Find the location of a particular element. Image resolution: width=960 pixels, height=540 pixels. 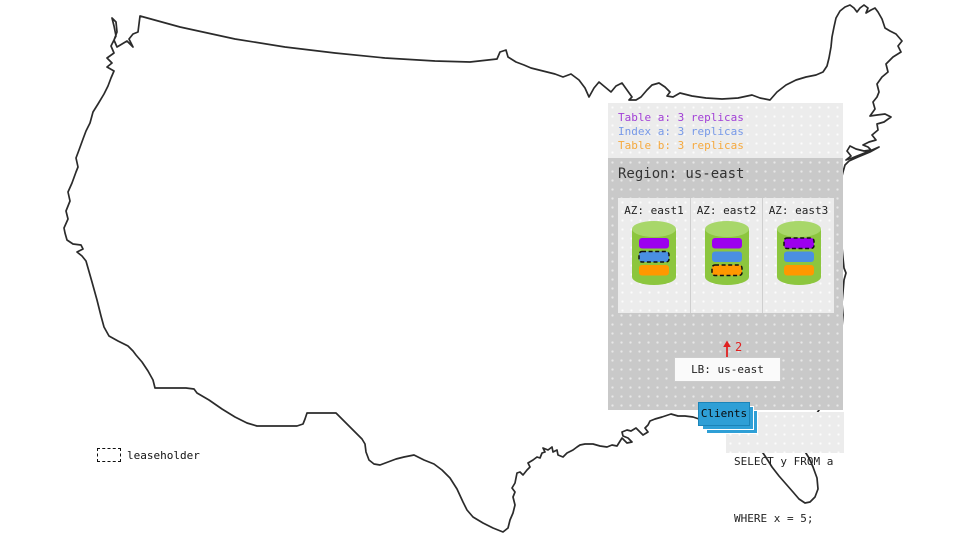

database-cylinder-east1 is located at coordinates (654, 253).